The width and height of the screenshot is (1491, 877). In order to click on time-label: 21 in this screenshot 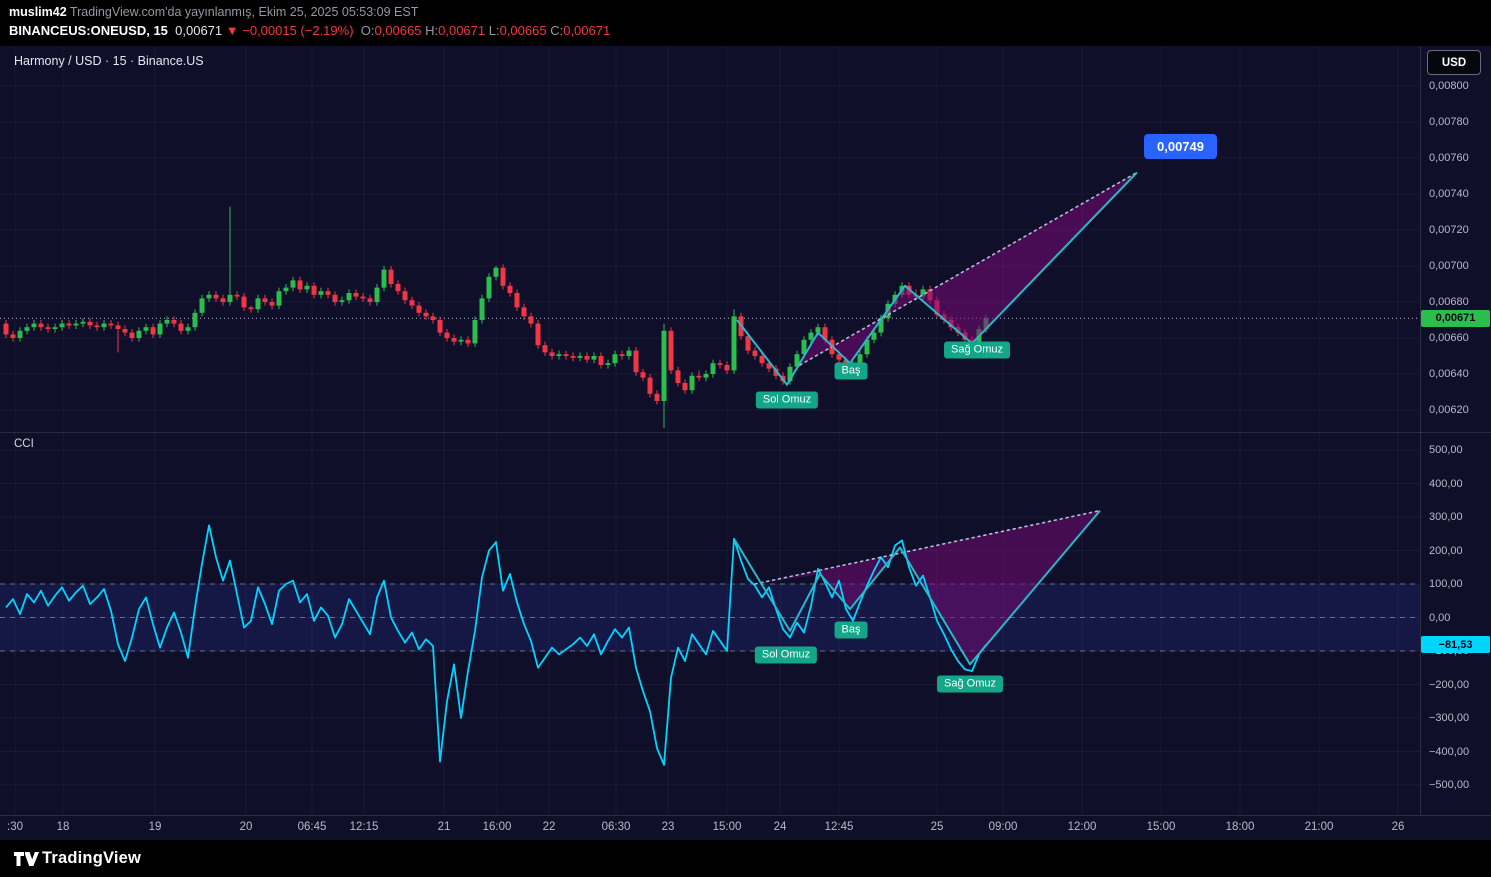, I will do `click(444, 827)`.